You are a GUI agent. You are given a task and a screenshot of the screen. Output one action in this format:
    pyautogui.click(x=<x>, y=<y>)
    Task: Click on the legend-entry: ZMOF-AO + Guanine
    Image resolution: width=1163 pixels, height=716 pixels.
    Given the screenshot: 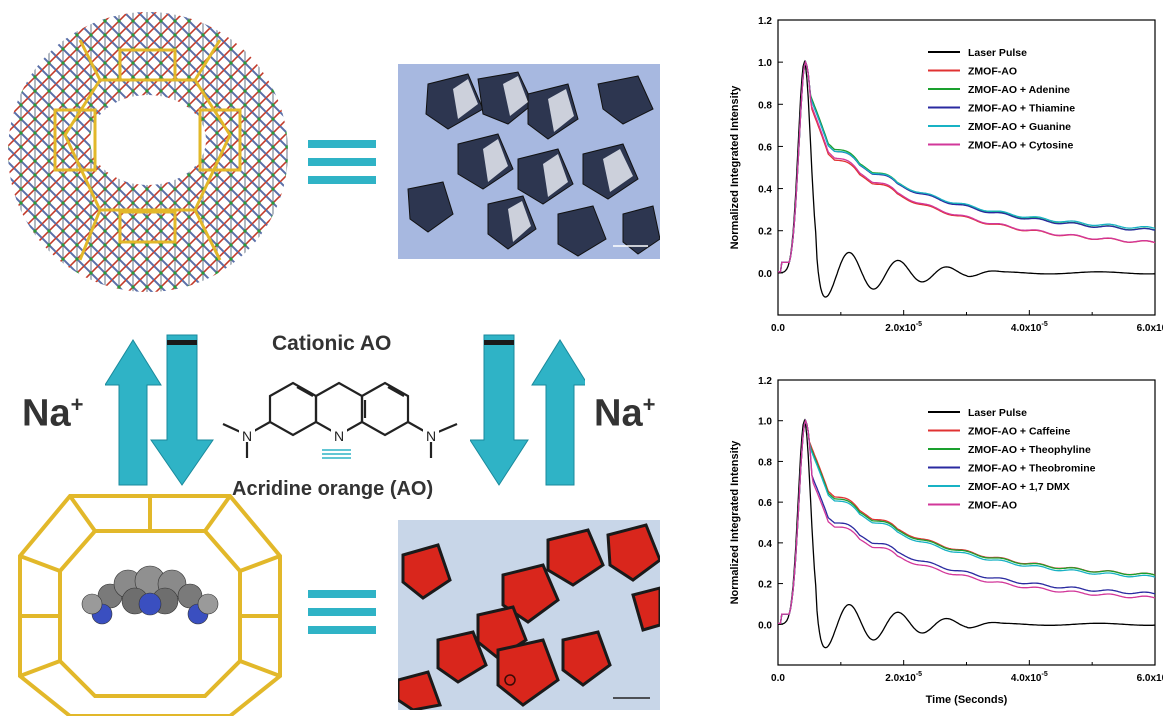 What is the action you would take?
    pyautogui.click(x=1019, y=127)
    